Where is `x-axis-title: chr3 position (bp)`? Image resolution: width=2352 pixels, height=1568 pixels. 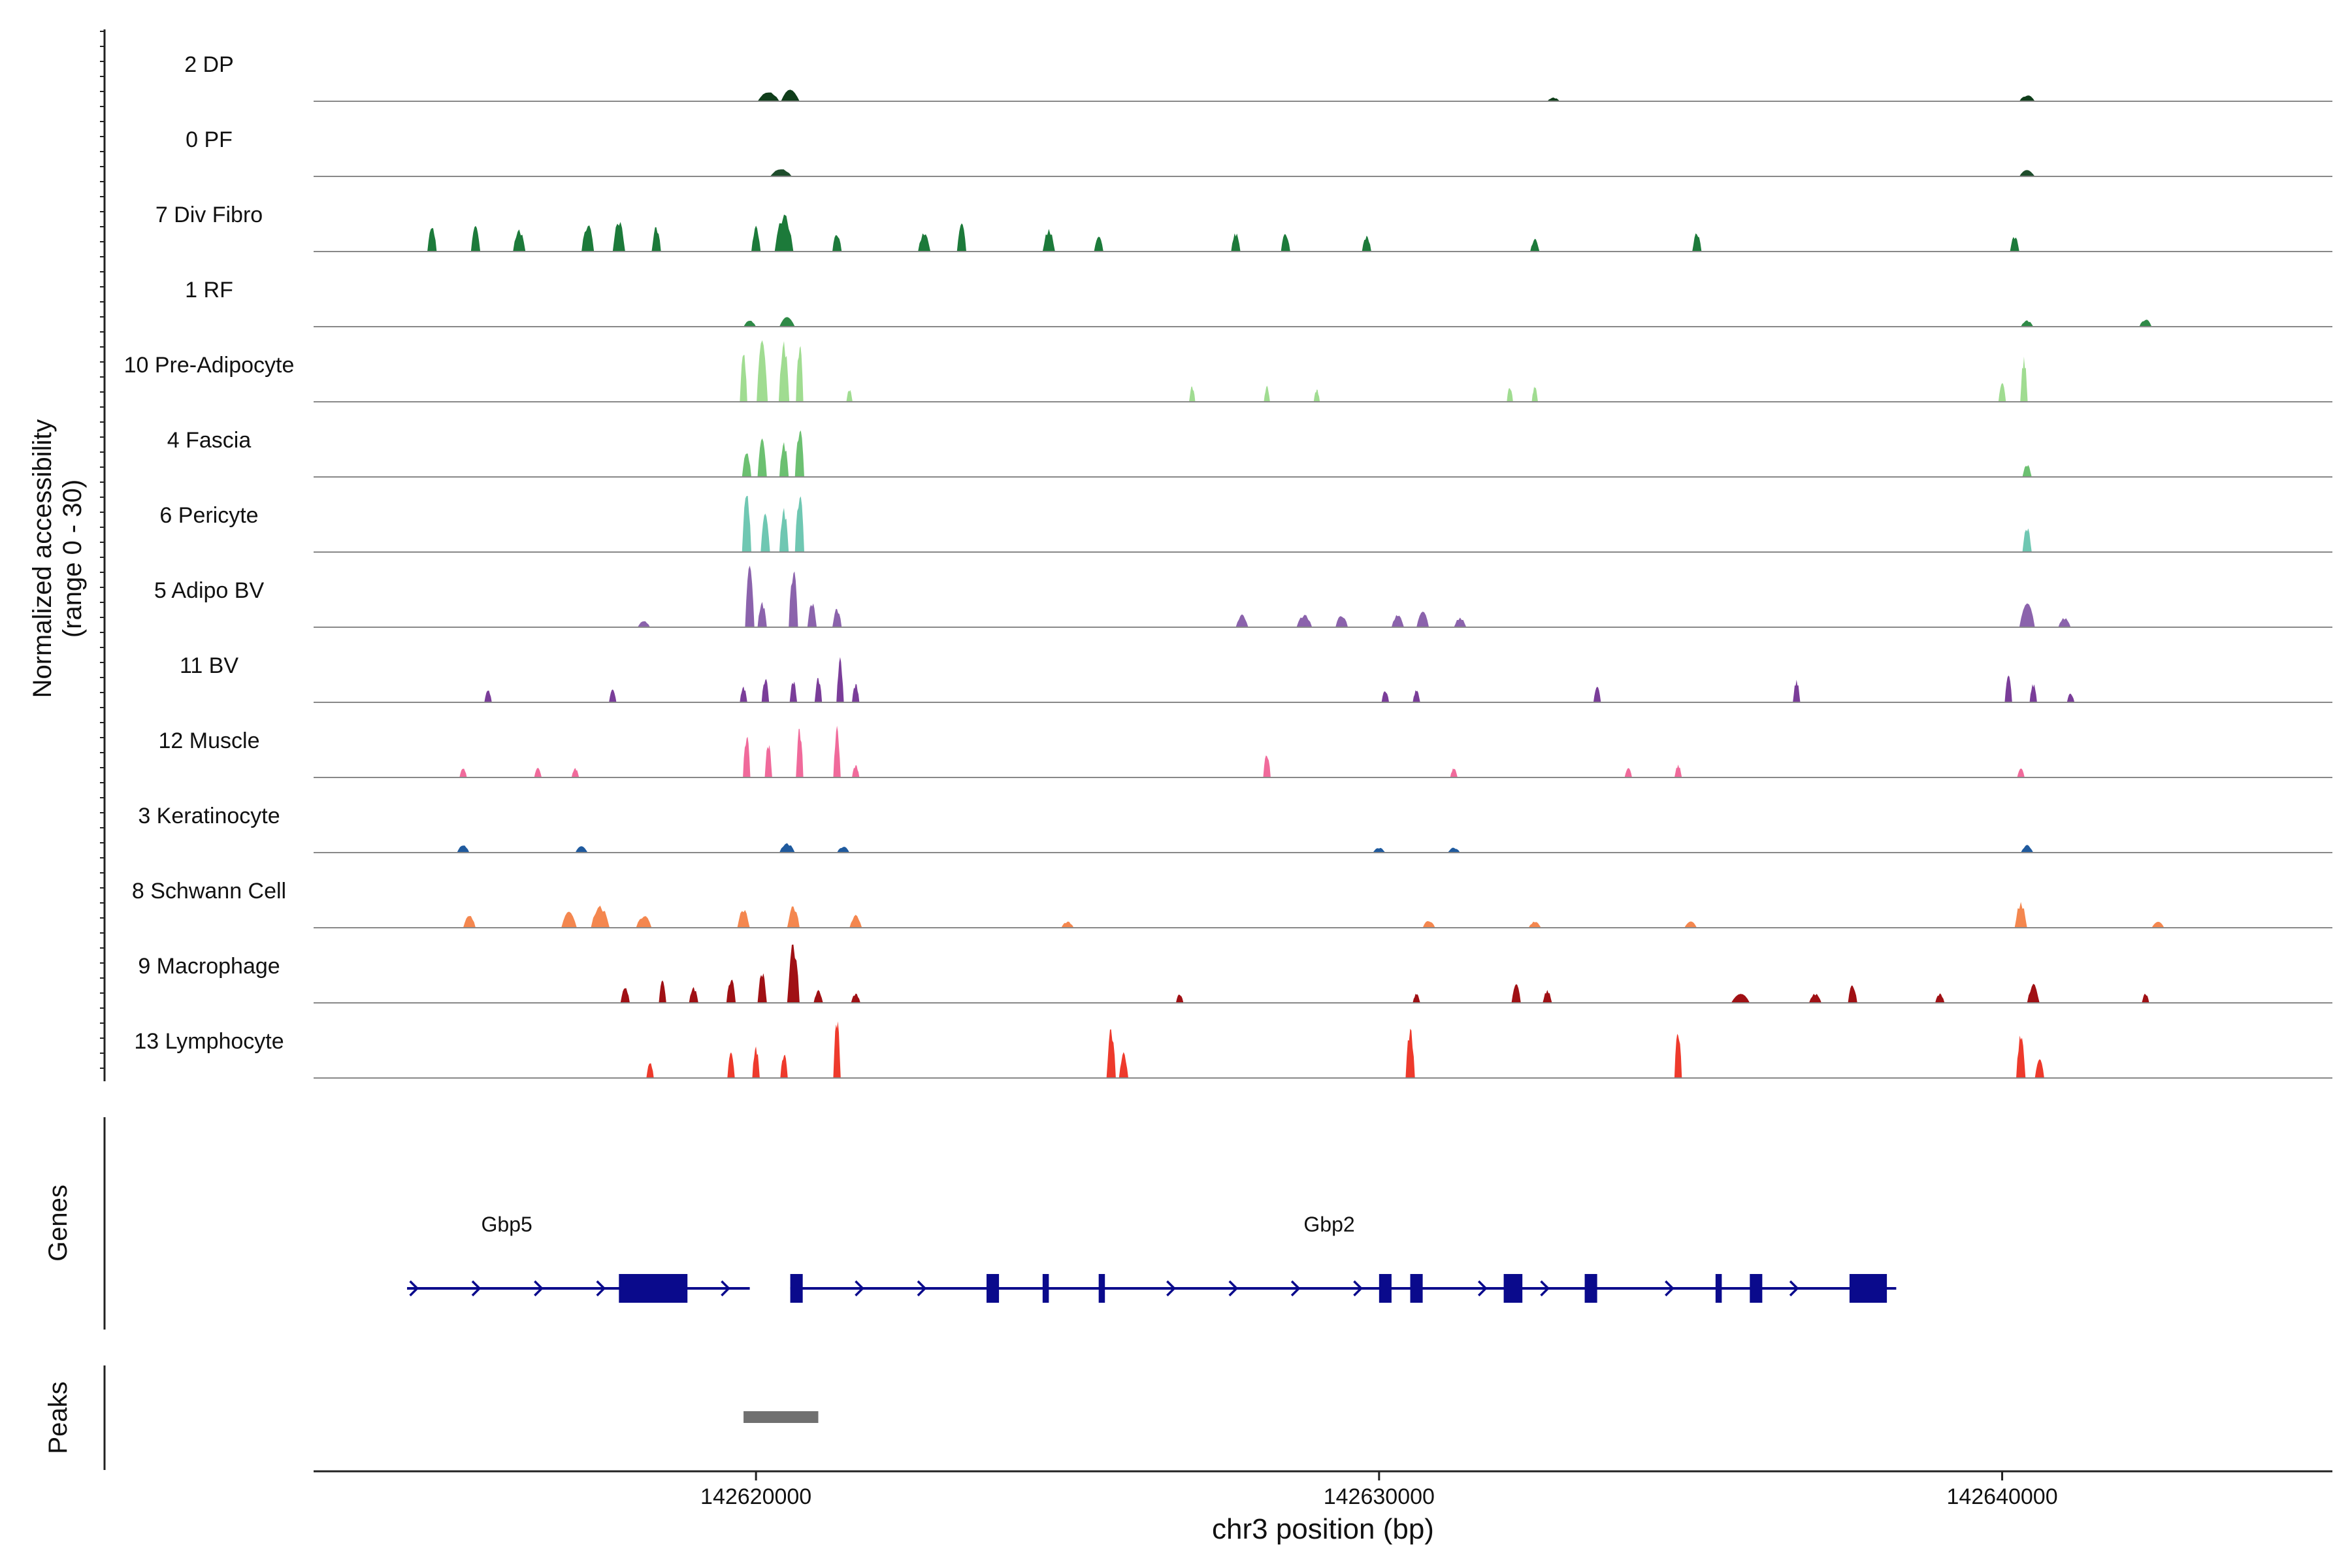 x-axis-title: chr3 position (bp) is located at coordinates (1323, 1529).